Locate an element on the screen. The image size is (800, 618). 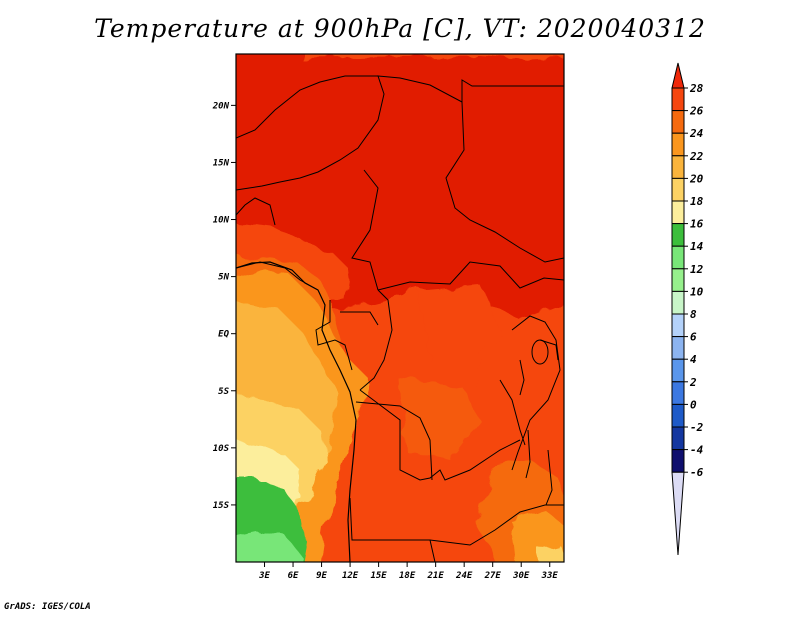
colorbar-label: 12 is located at coordinates (697, 269).